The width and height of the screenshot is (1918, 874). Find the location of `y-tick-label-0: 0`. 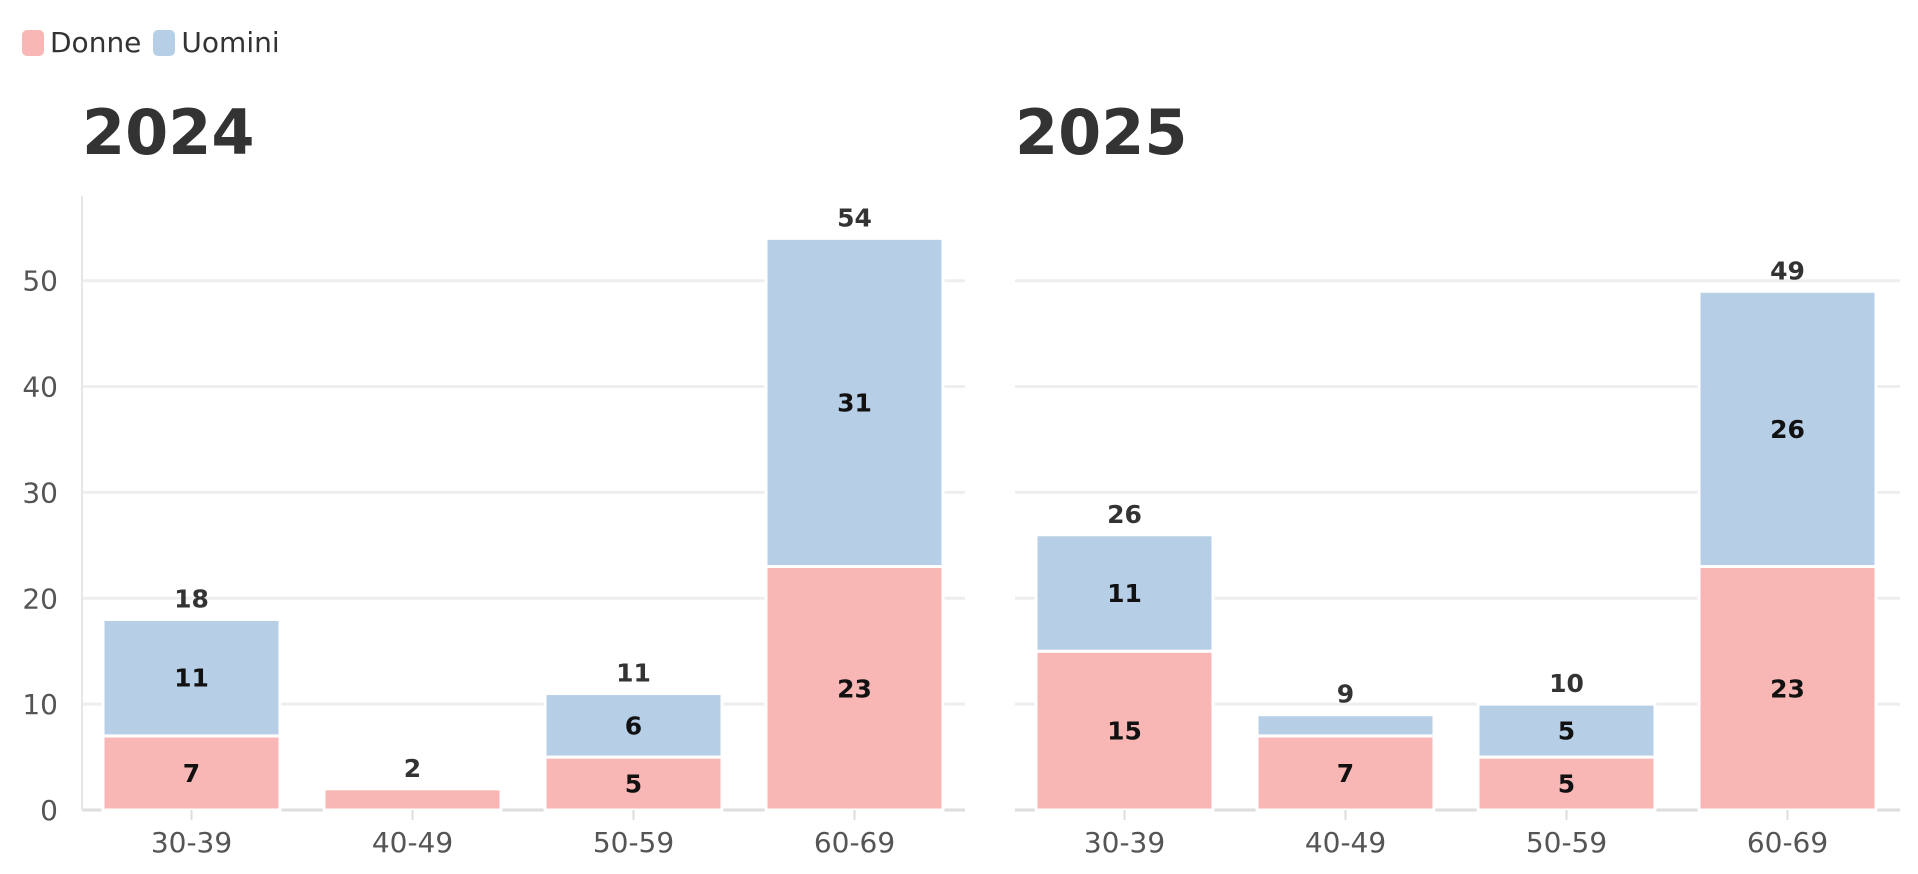

y-tick-label-0: 0 is located at coordinates (49, 810).